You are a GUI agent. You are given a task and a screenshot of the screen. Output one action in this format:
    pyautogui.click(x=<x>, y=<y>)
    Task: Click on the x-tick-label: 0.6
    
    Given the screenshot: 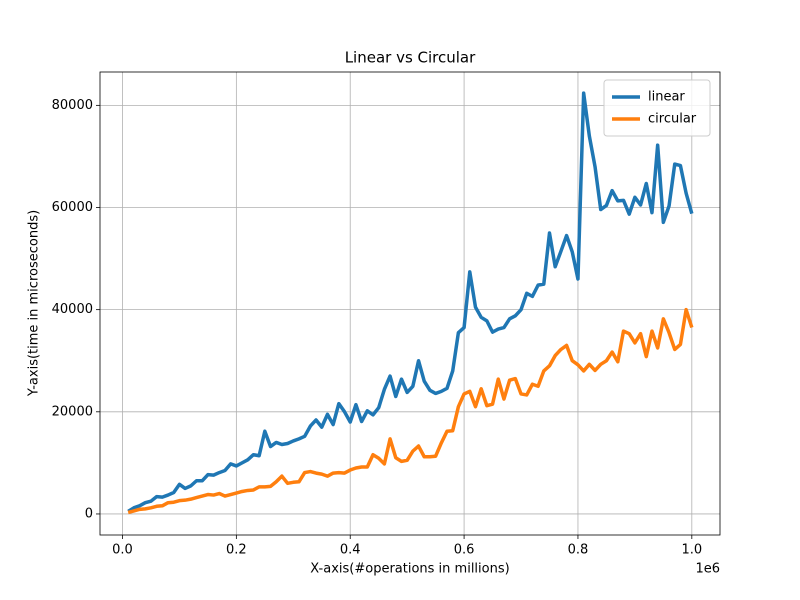 What is the action you would take?
    pyautogui.click(x=464, y=550)
    